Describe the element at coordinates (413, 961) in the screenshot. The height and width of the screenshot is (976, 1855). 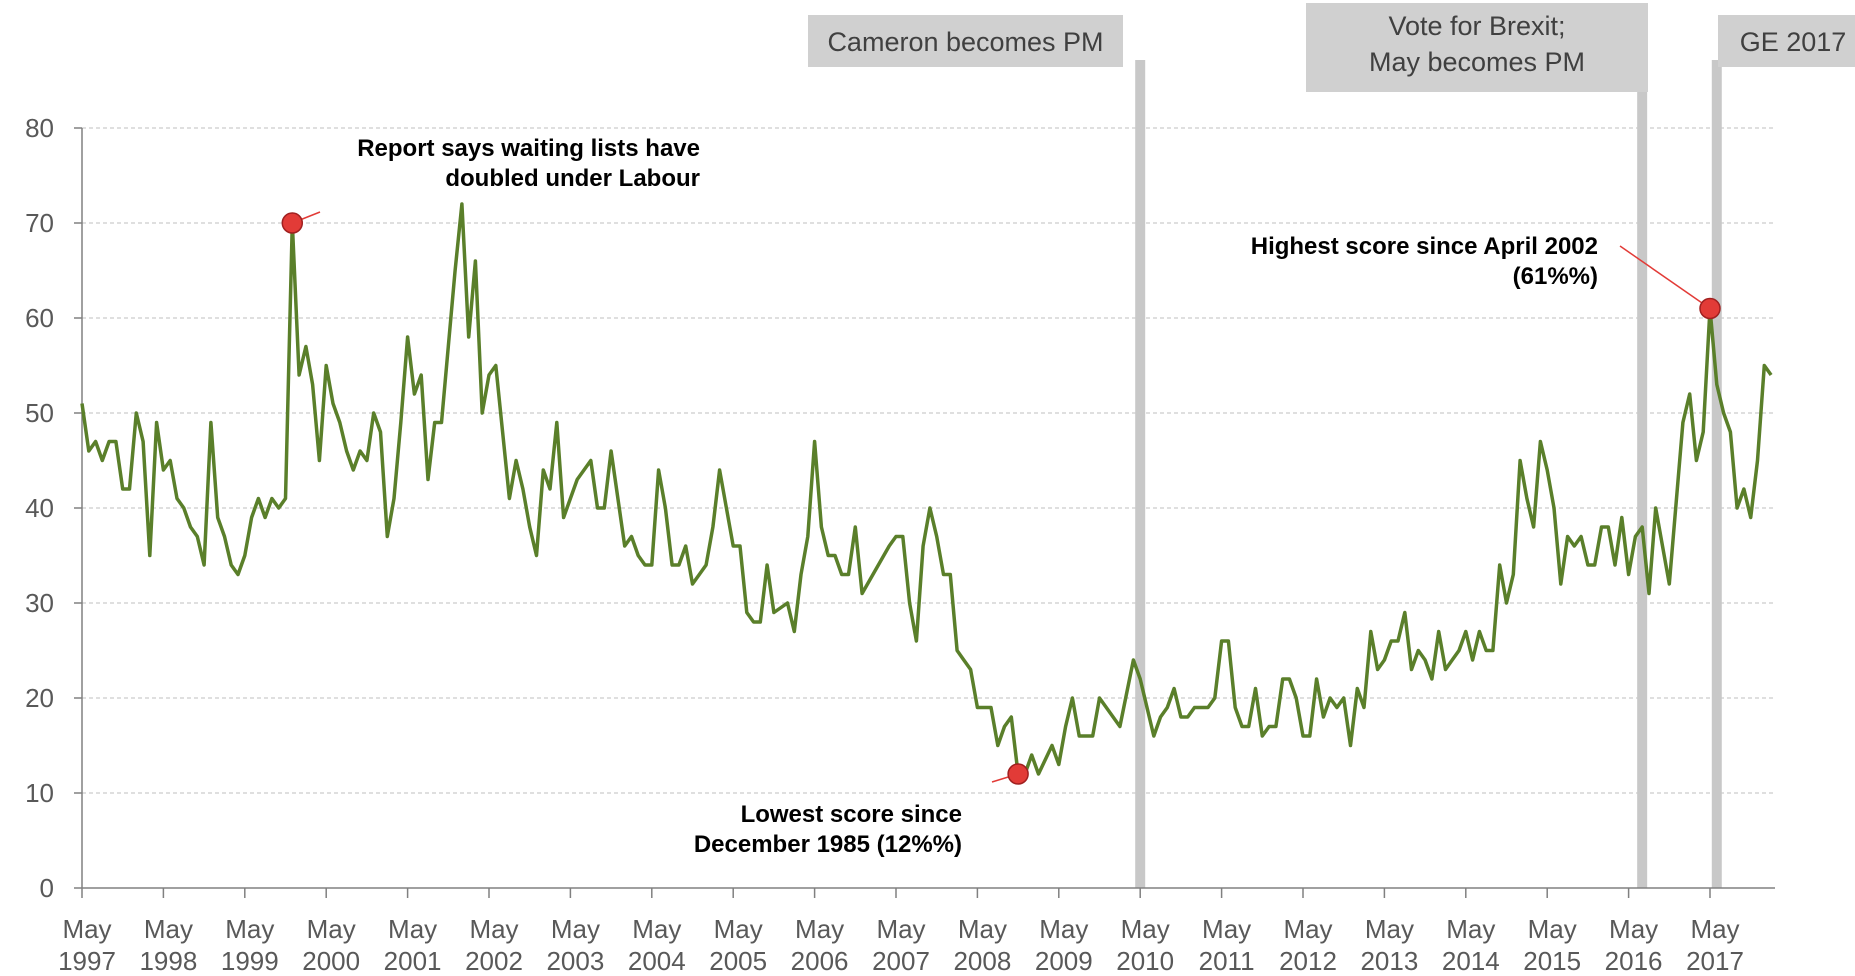
I see `x-tick-label-year: 2001` at that location.